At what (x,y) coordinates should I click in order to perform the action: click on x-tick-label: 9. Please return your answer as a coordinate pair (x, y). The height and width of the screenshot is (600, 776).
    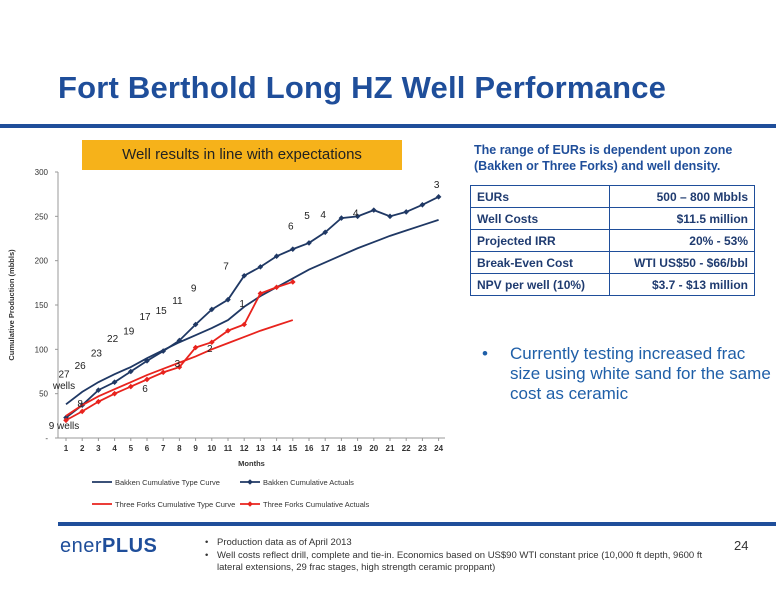
    Looking at the image, I should click on (195, 448).